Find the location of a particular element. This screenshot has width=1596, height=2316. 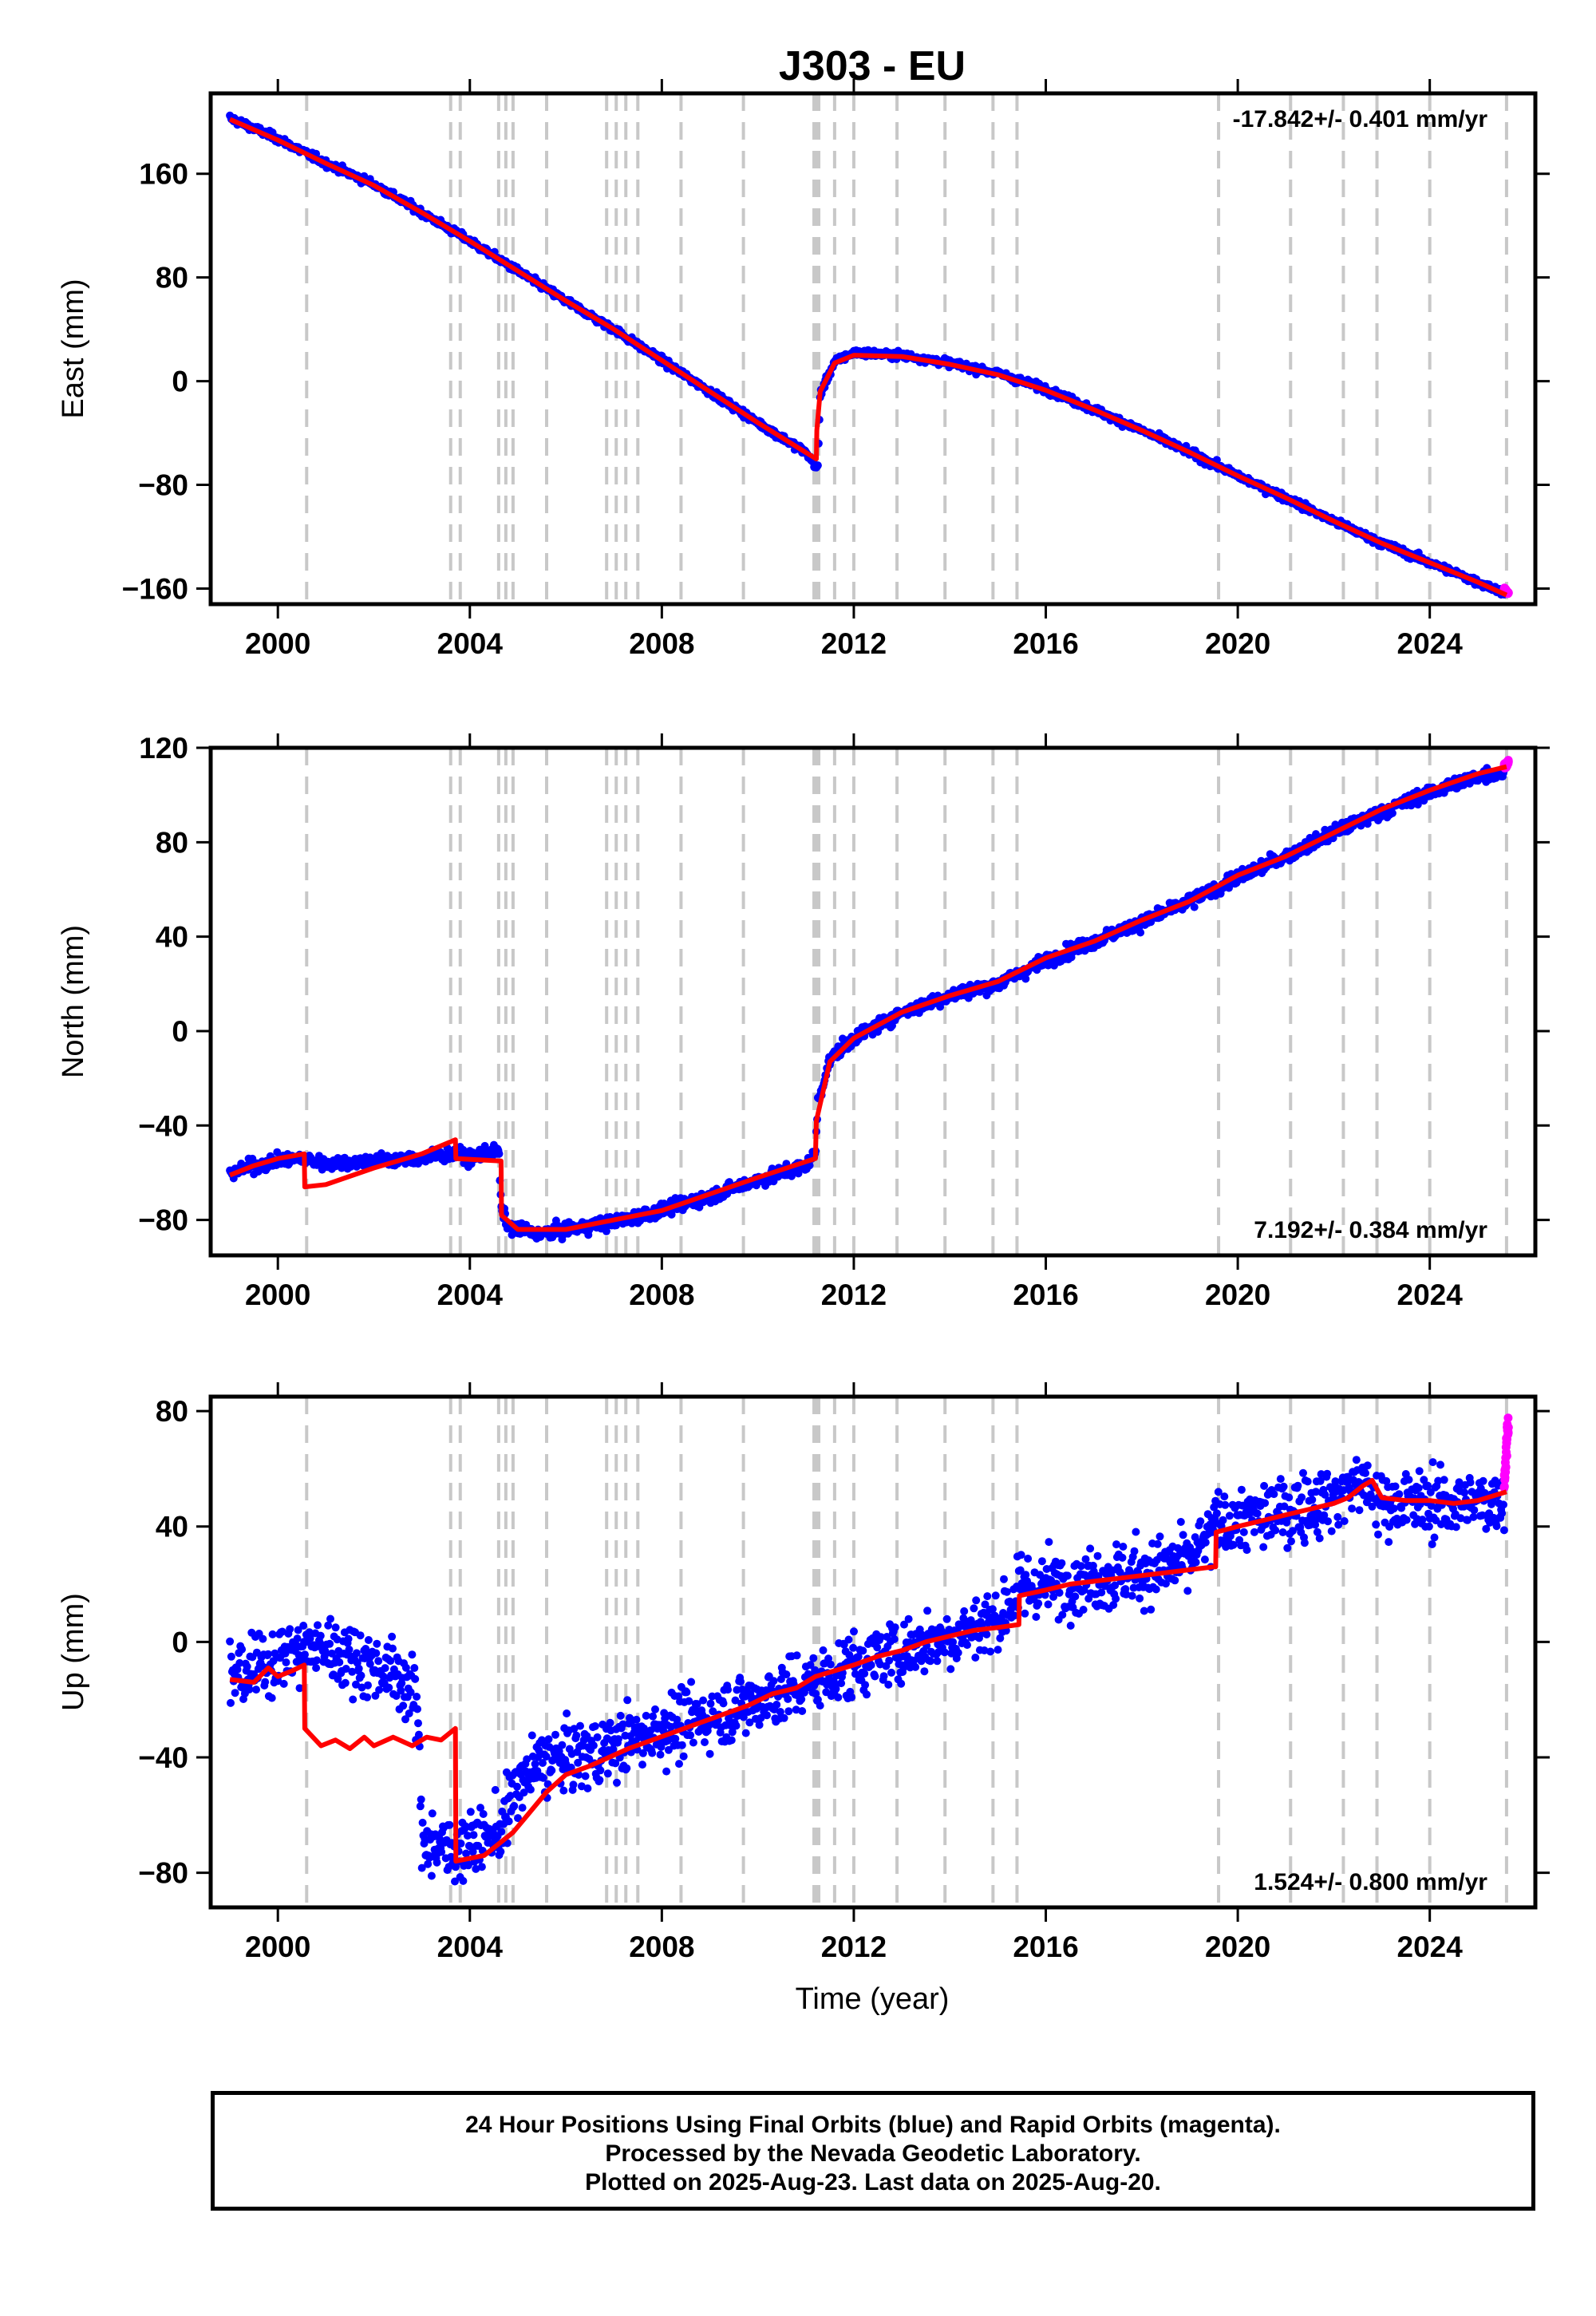

y-tick-label: −40 is located at coordinates (163, 1125).